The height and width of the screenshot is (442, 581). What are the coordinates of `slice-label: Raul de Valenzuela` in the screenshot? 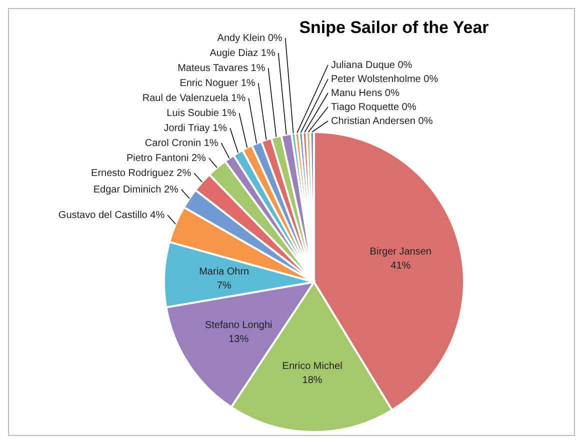 It's located at (185, 98).